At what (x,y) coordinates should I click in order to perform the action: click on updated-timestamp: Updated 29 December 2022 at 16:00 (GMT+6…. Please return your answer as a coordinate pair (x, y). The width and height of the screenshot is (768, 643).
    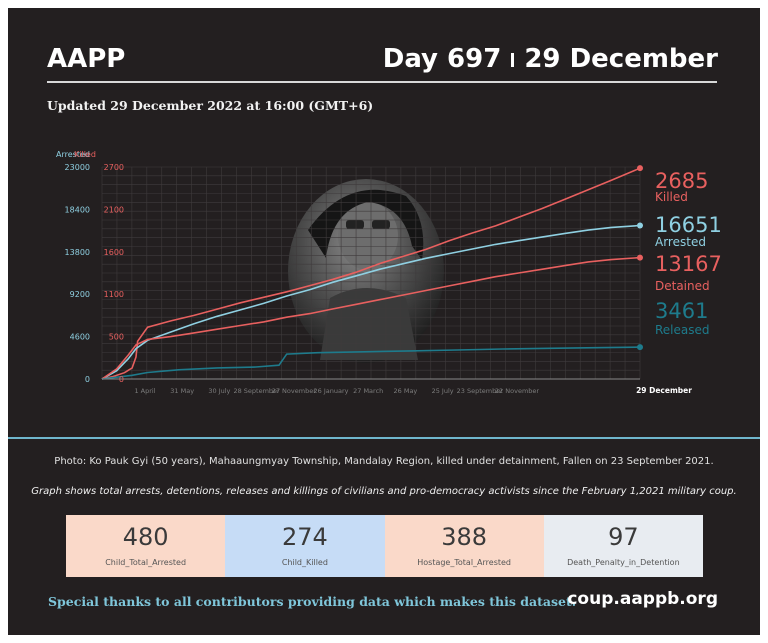
    Looking at the image, I should click on (210, 105).